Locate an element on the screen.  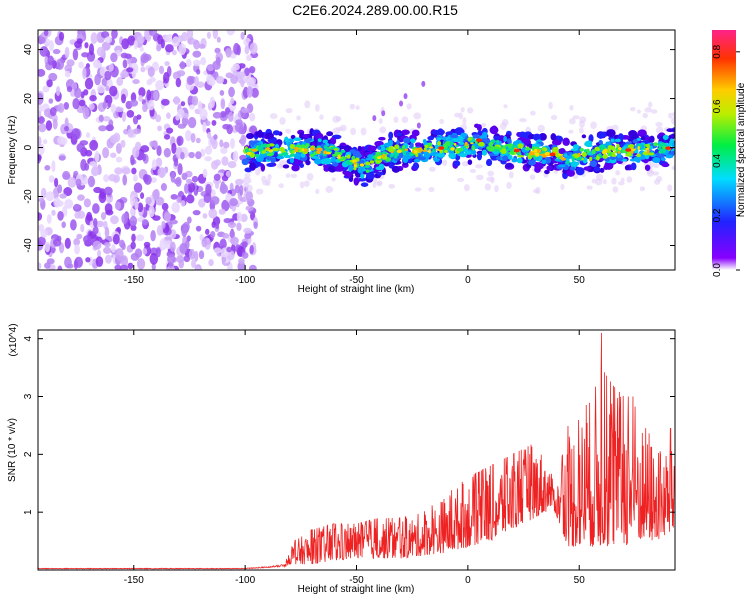
y-tick-label: 20 is located at coordinates (28, 99).